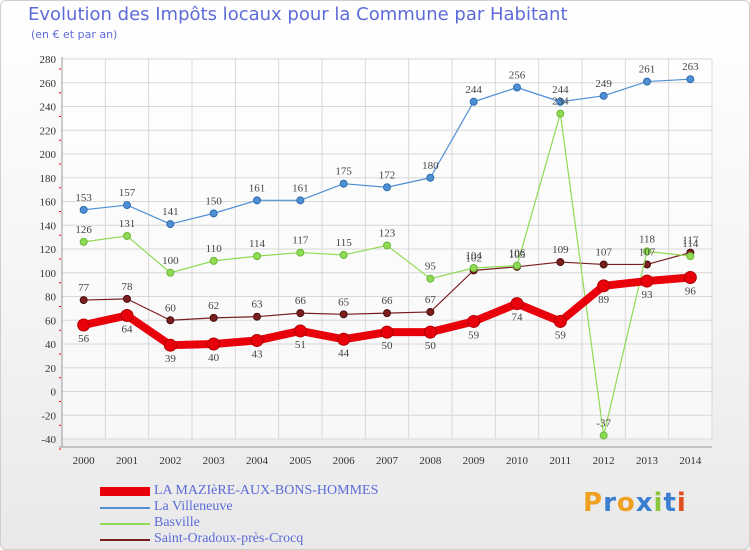 The height and width of the screenshot is (550, 750). What do you see at coordinates (387, 461) in the screenshot?
I see `x-tick-label: 2007` at bounding box center [387, 461].